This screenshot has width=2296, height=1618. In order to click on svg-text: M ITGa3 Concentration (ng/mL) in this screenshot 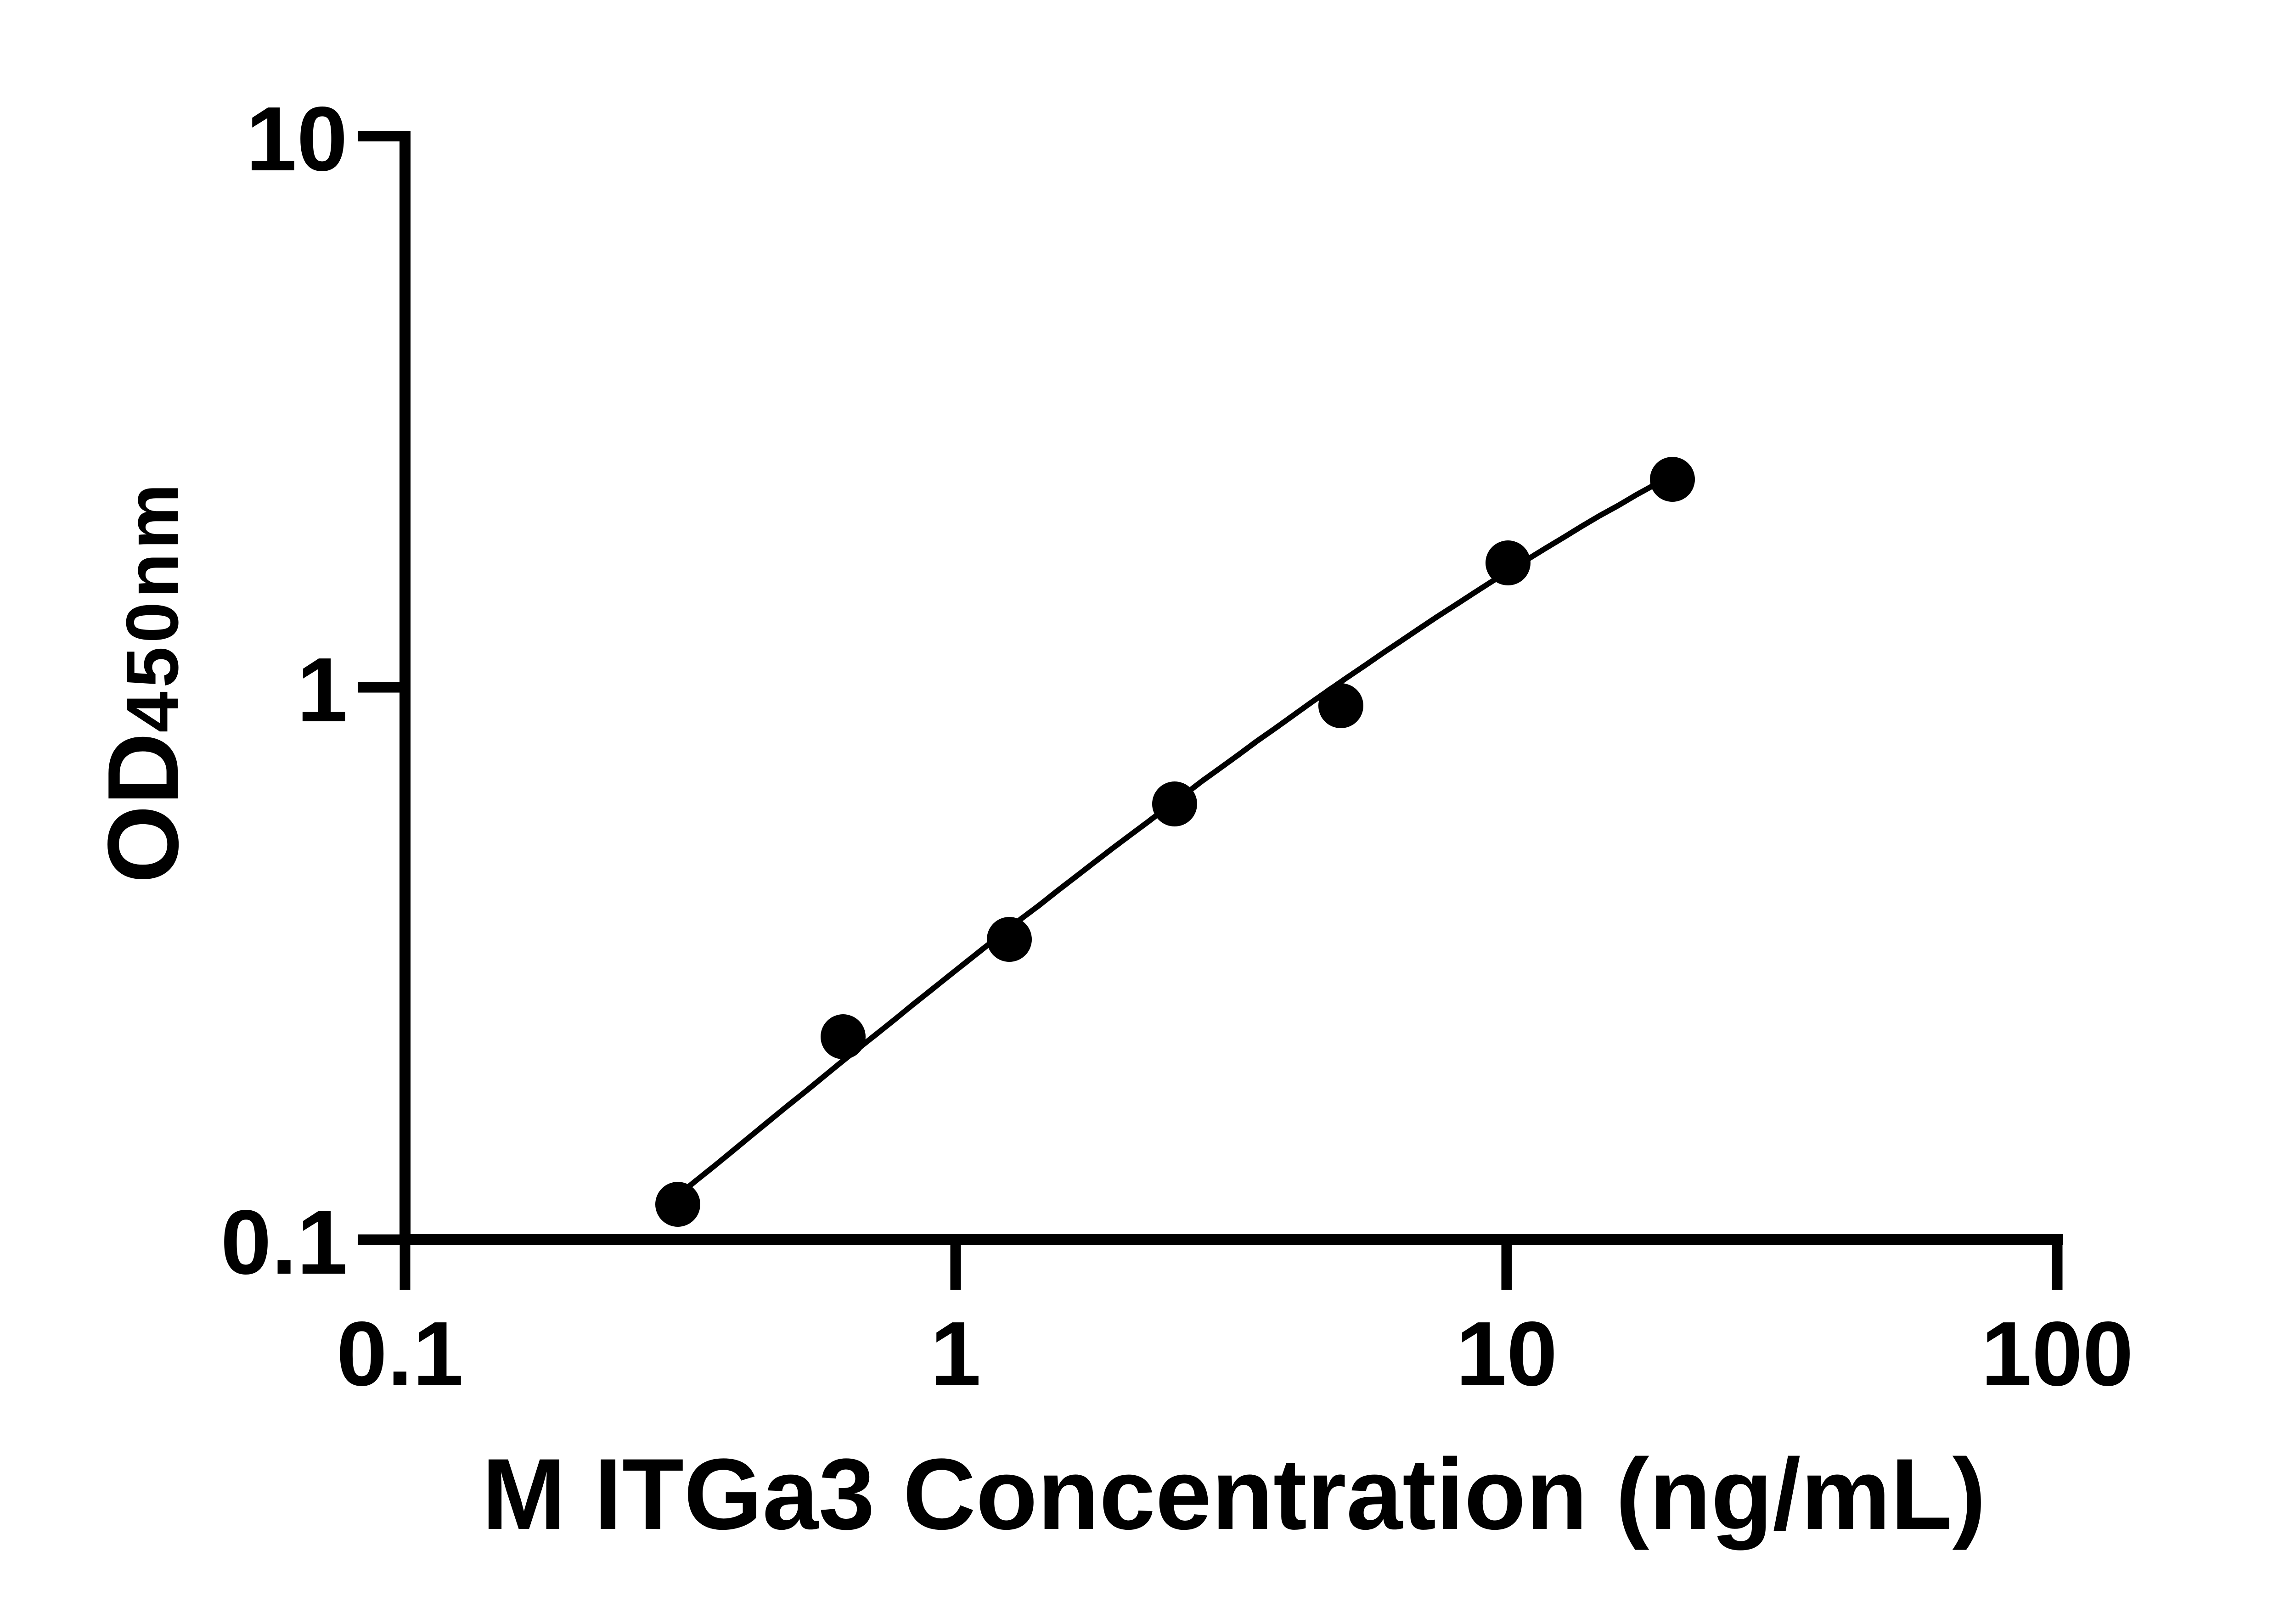, I will do `click(1234, 1494)`.